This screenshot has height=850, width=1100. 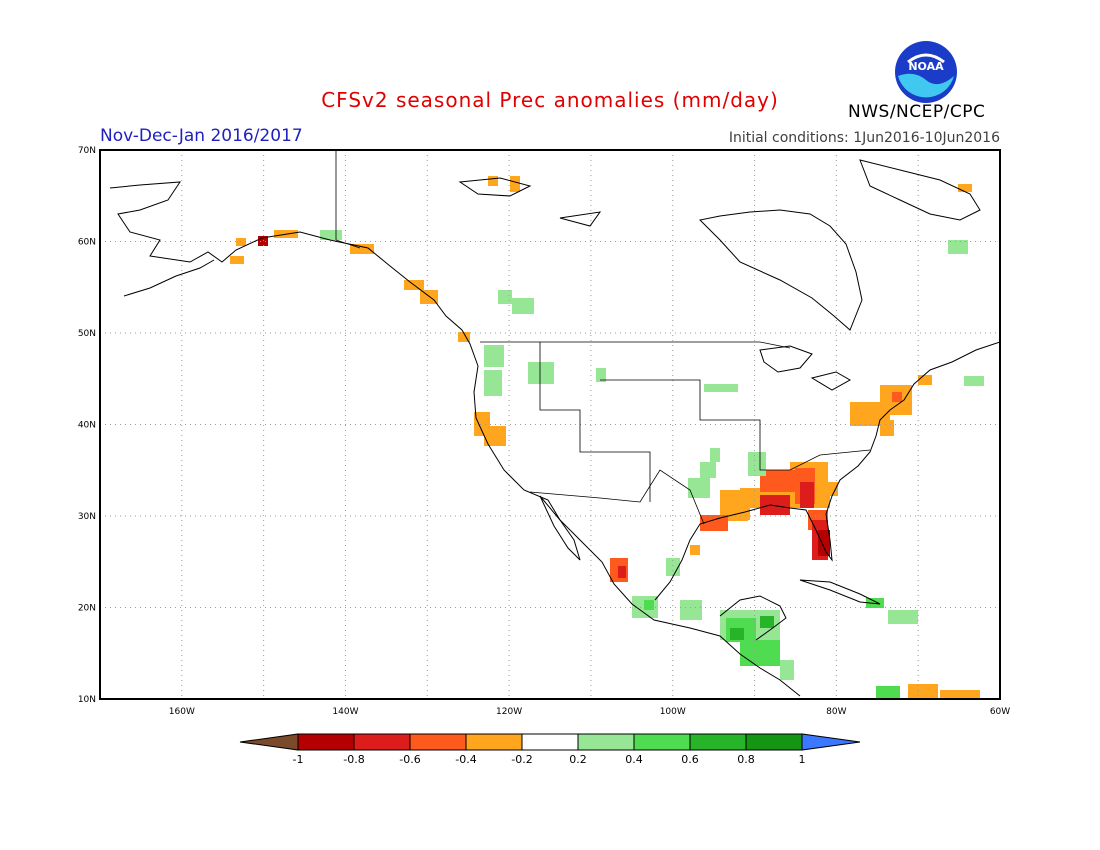 I want to click on lat-tick-label: 10N, so click(x=87, y=700).